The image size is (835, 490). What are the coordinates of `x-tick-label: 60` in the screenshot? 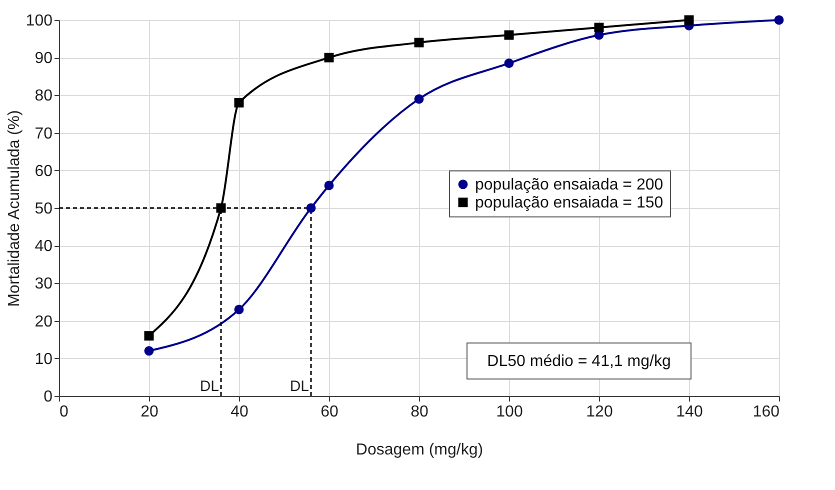 It's located at (329, 412).